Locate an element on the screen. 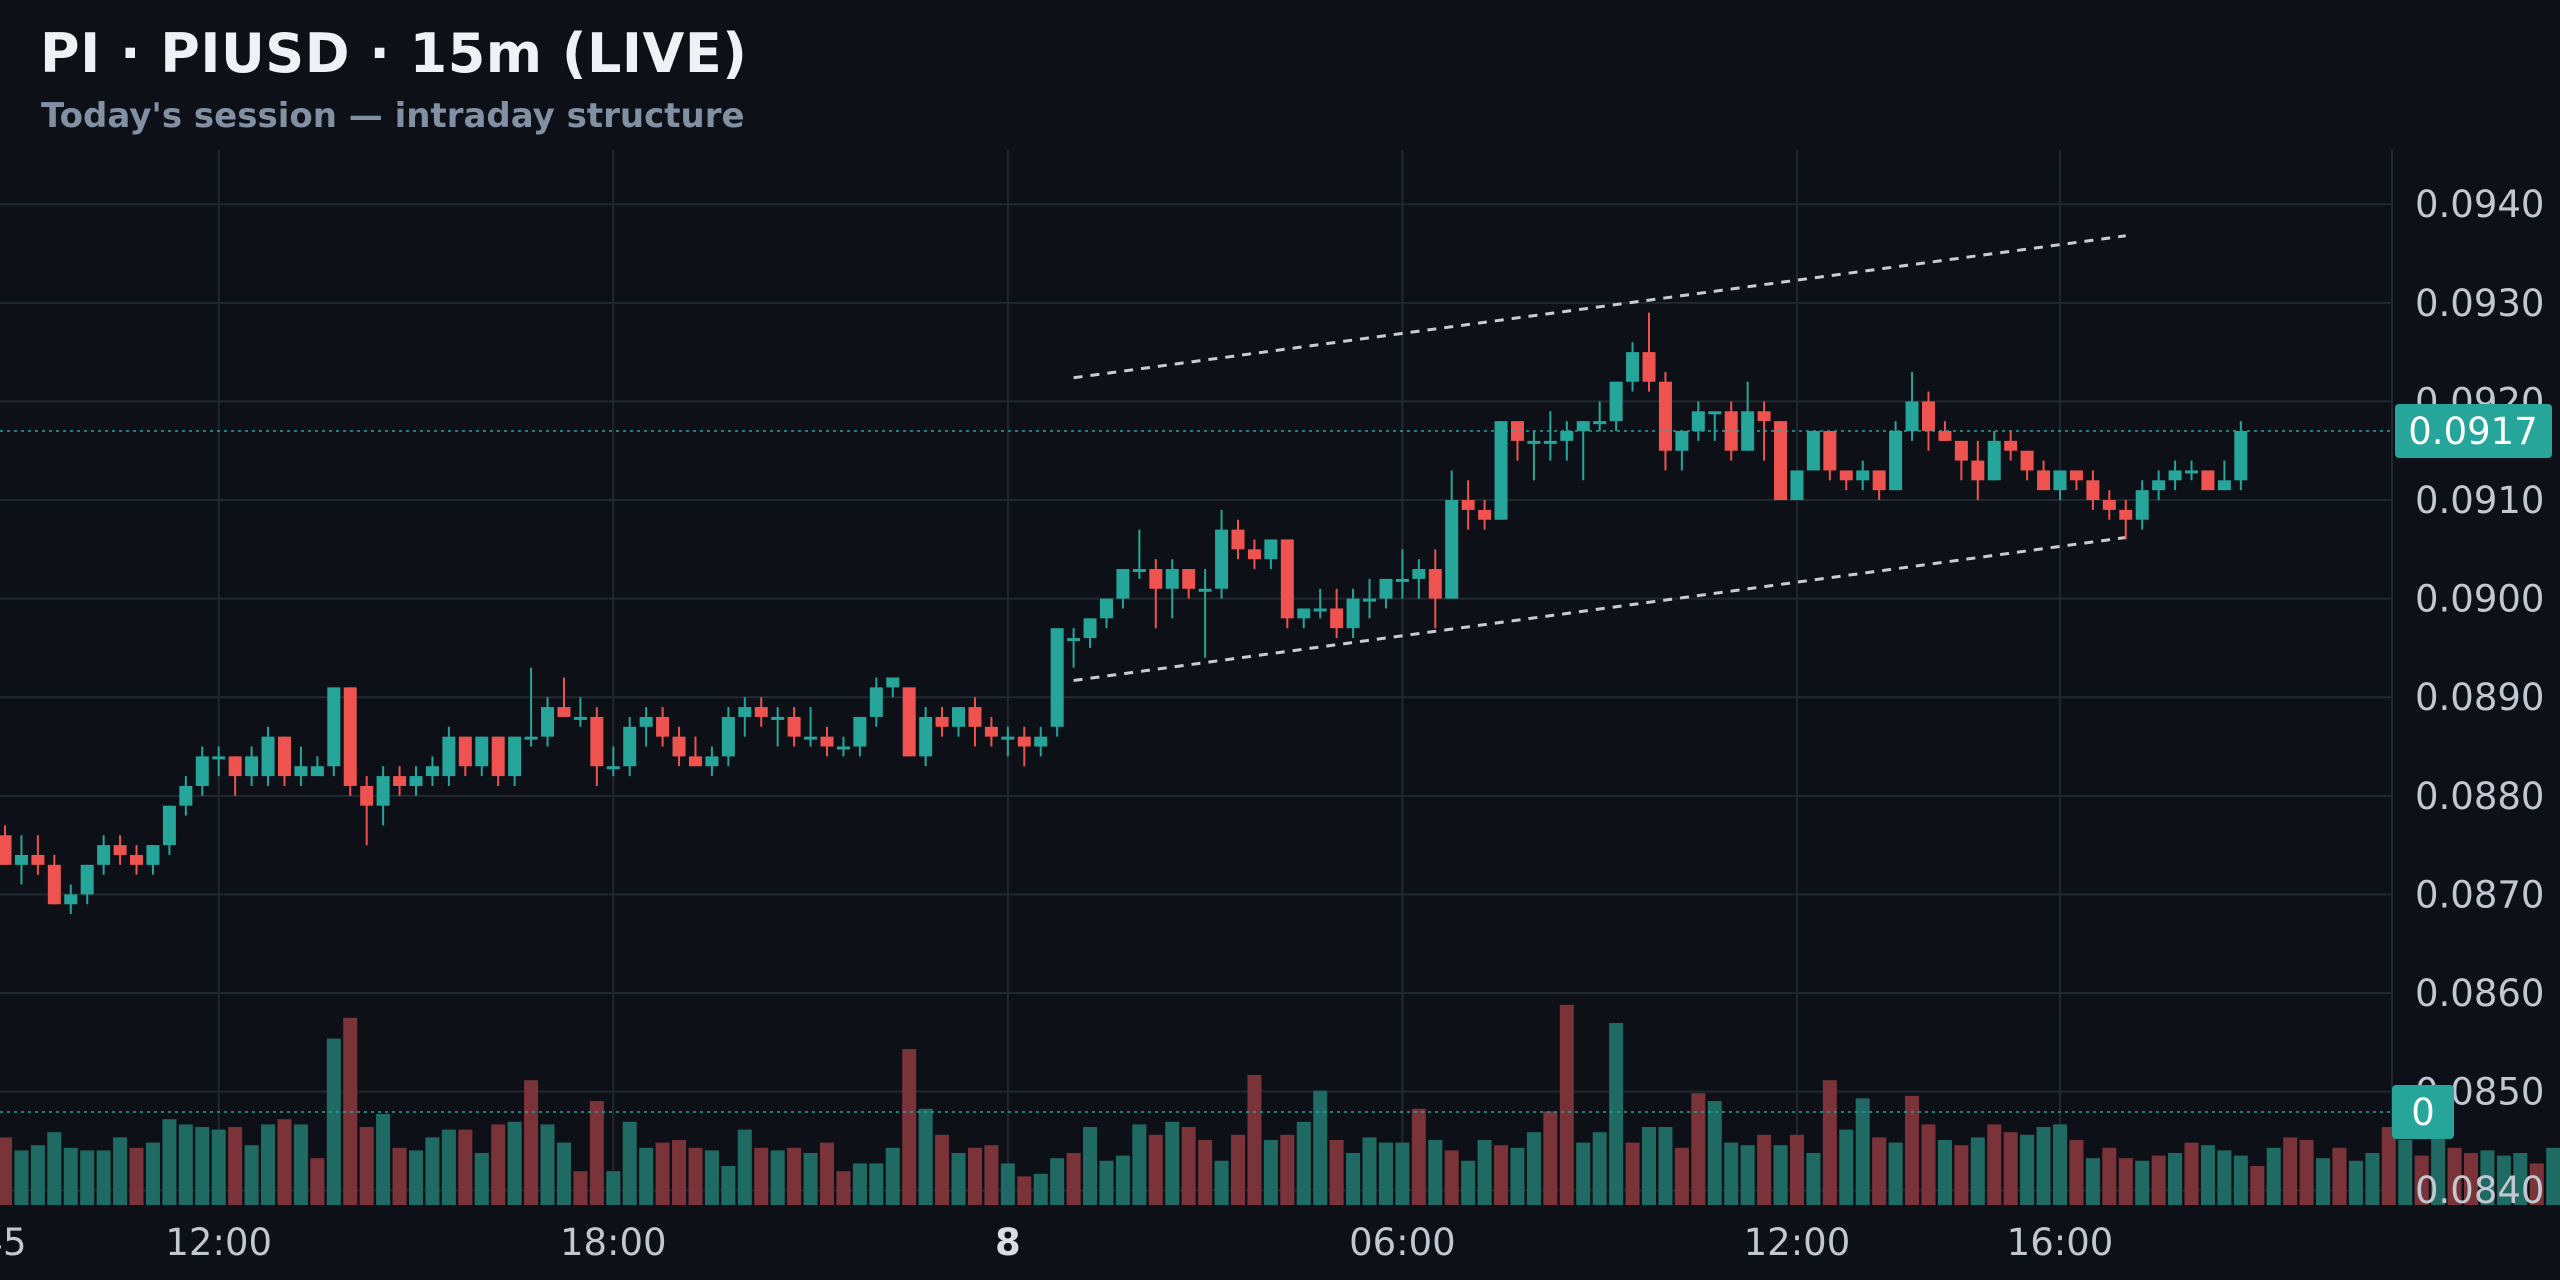  chart-subtitle: Today's session — intraday structure is located at coordinates (393, 116).